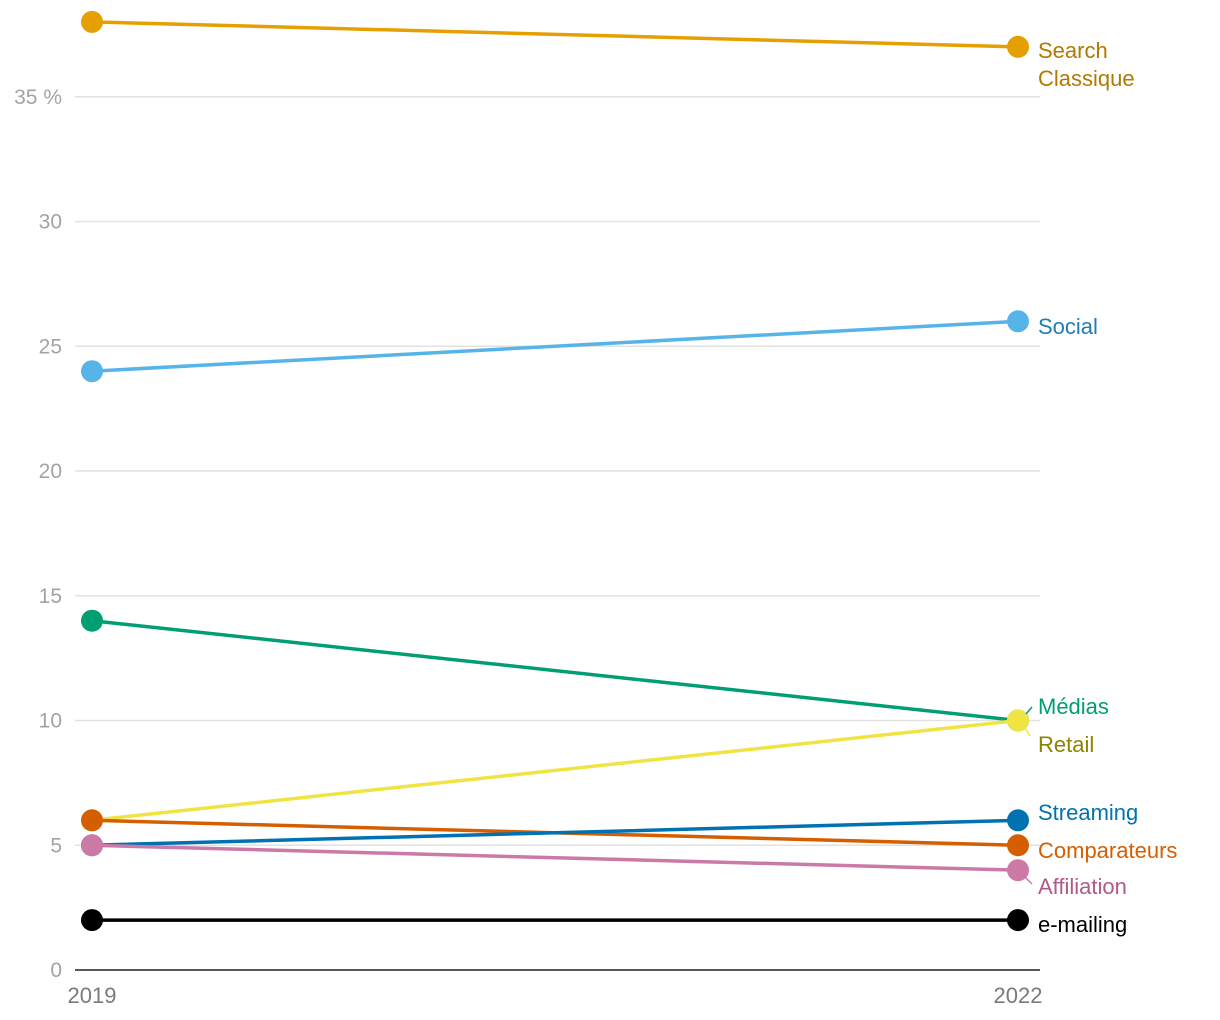 The width and height of the screenshot is (1220, 1020). Describe the element at coordinates (50, 721) in the screenshot. I see `y-tick-label-10: 10` at that location.